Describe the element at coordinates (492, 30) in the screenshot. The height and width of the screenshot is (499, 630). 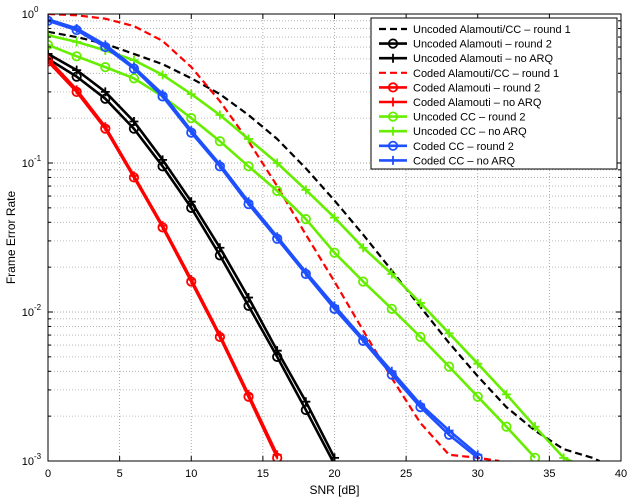
I see `legend-label: Uncoded Alamouti/CC – round 1` at that location.